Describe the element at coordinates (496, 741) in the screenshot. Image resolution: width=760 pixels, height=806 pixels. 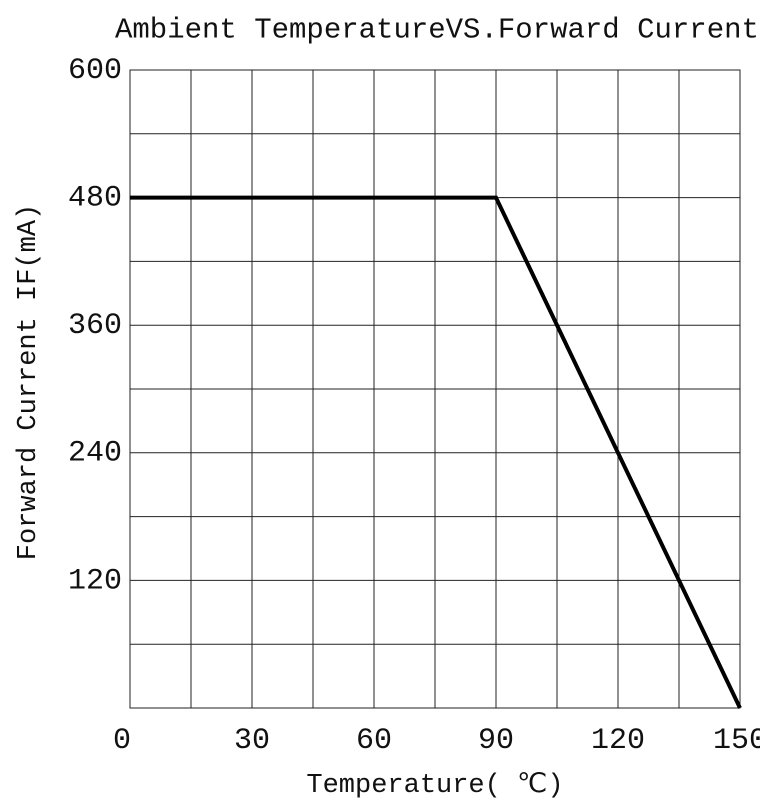
I see `x-tick-label: 90` at that location.